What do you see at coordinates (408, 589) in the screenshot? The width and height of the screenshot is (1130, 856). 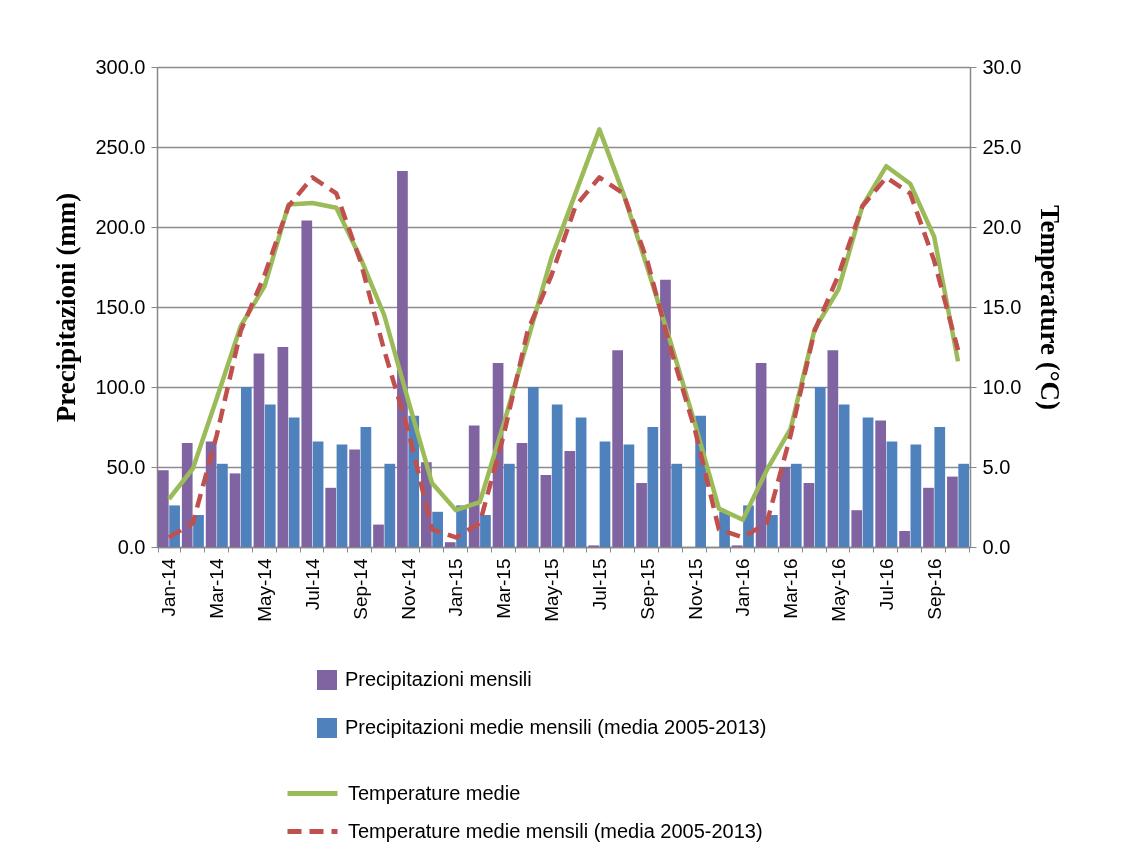 I see `x-tick-label: Nov-14` at bounding box center [408, 589].